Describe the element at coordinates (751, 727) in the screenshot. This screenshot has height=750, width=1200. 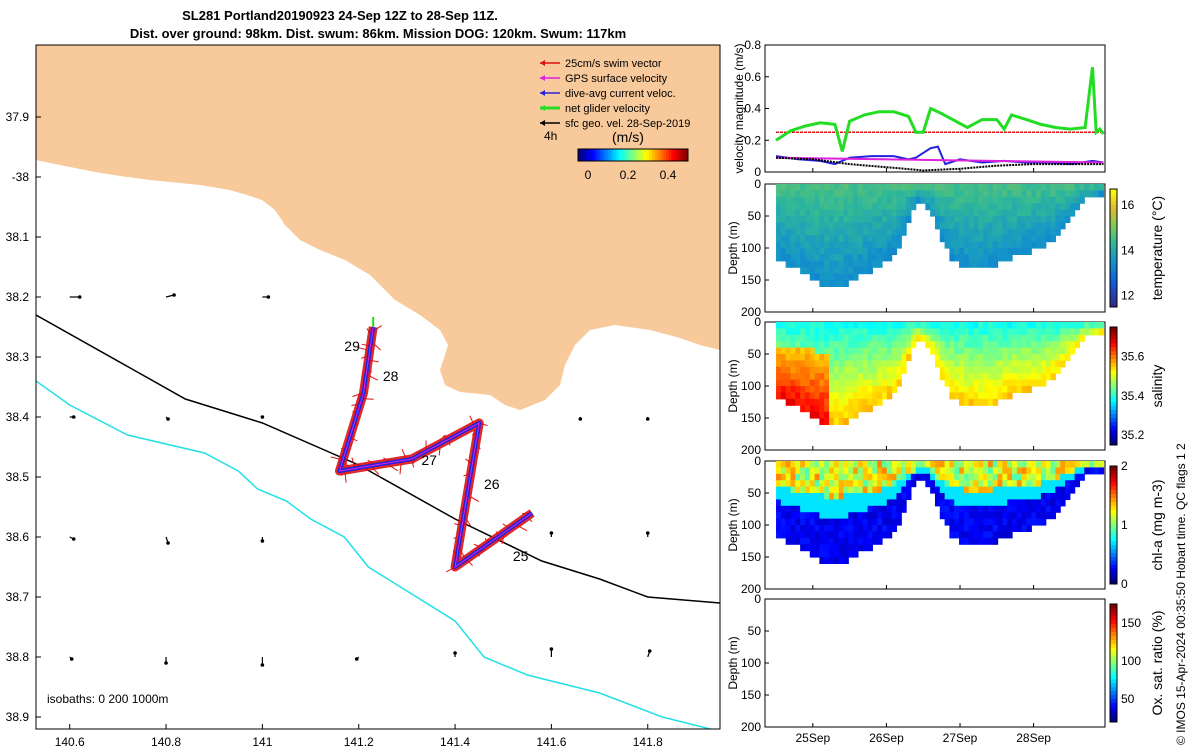
I see `ytick-label-oxygen-4: 200` at that location.